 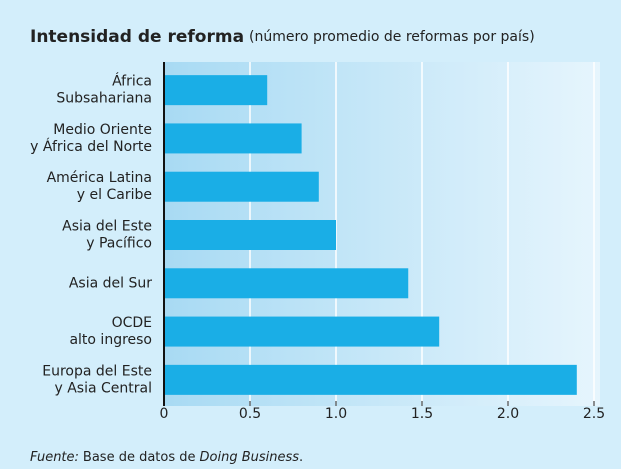 I want to click on source-label: Fuente:, so click(x=54, y=457).